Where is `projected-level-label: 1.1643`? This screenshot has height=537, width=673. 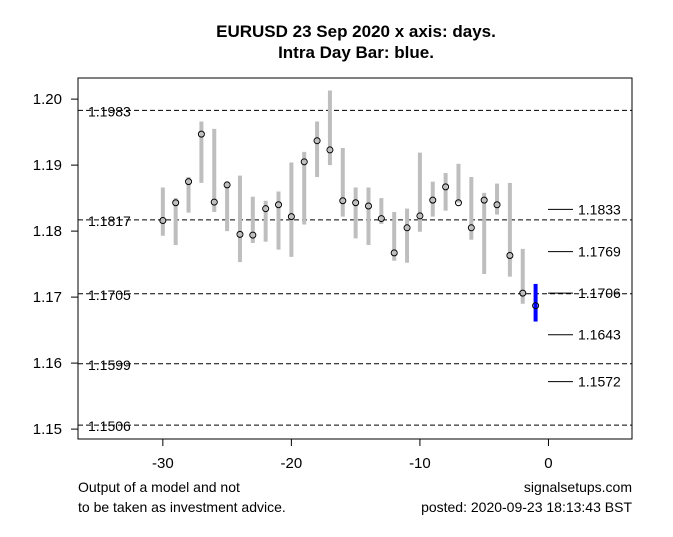 projected-level-label: 1.1643 is located at coordinates (599, 335).